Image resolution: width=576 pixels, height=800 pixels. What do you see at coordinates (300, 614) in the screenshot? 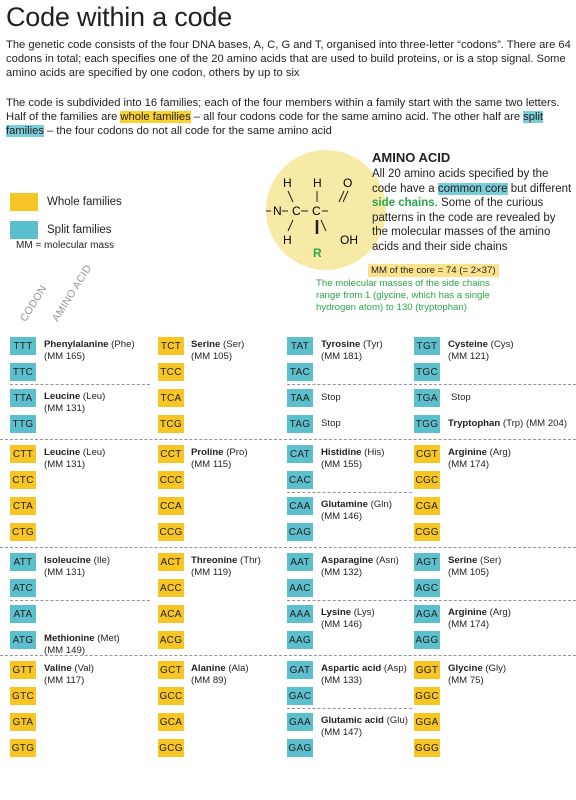
I see `codon-cell: AAA` at bounding box center [300, 614].